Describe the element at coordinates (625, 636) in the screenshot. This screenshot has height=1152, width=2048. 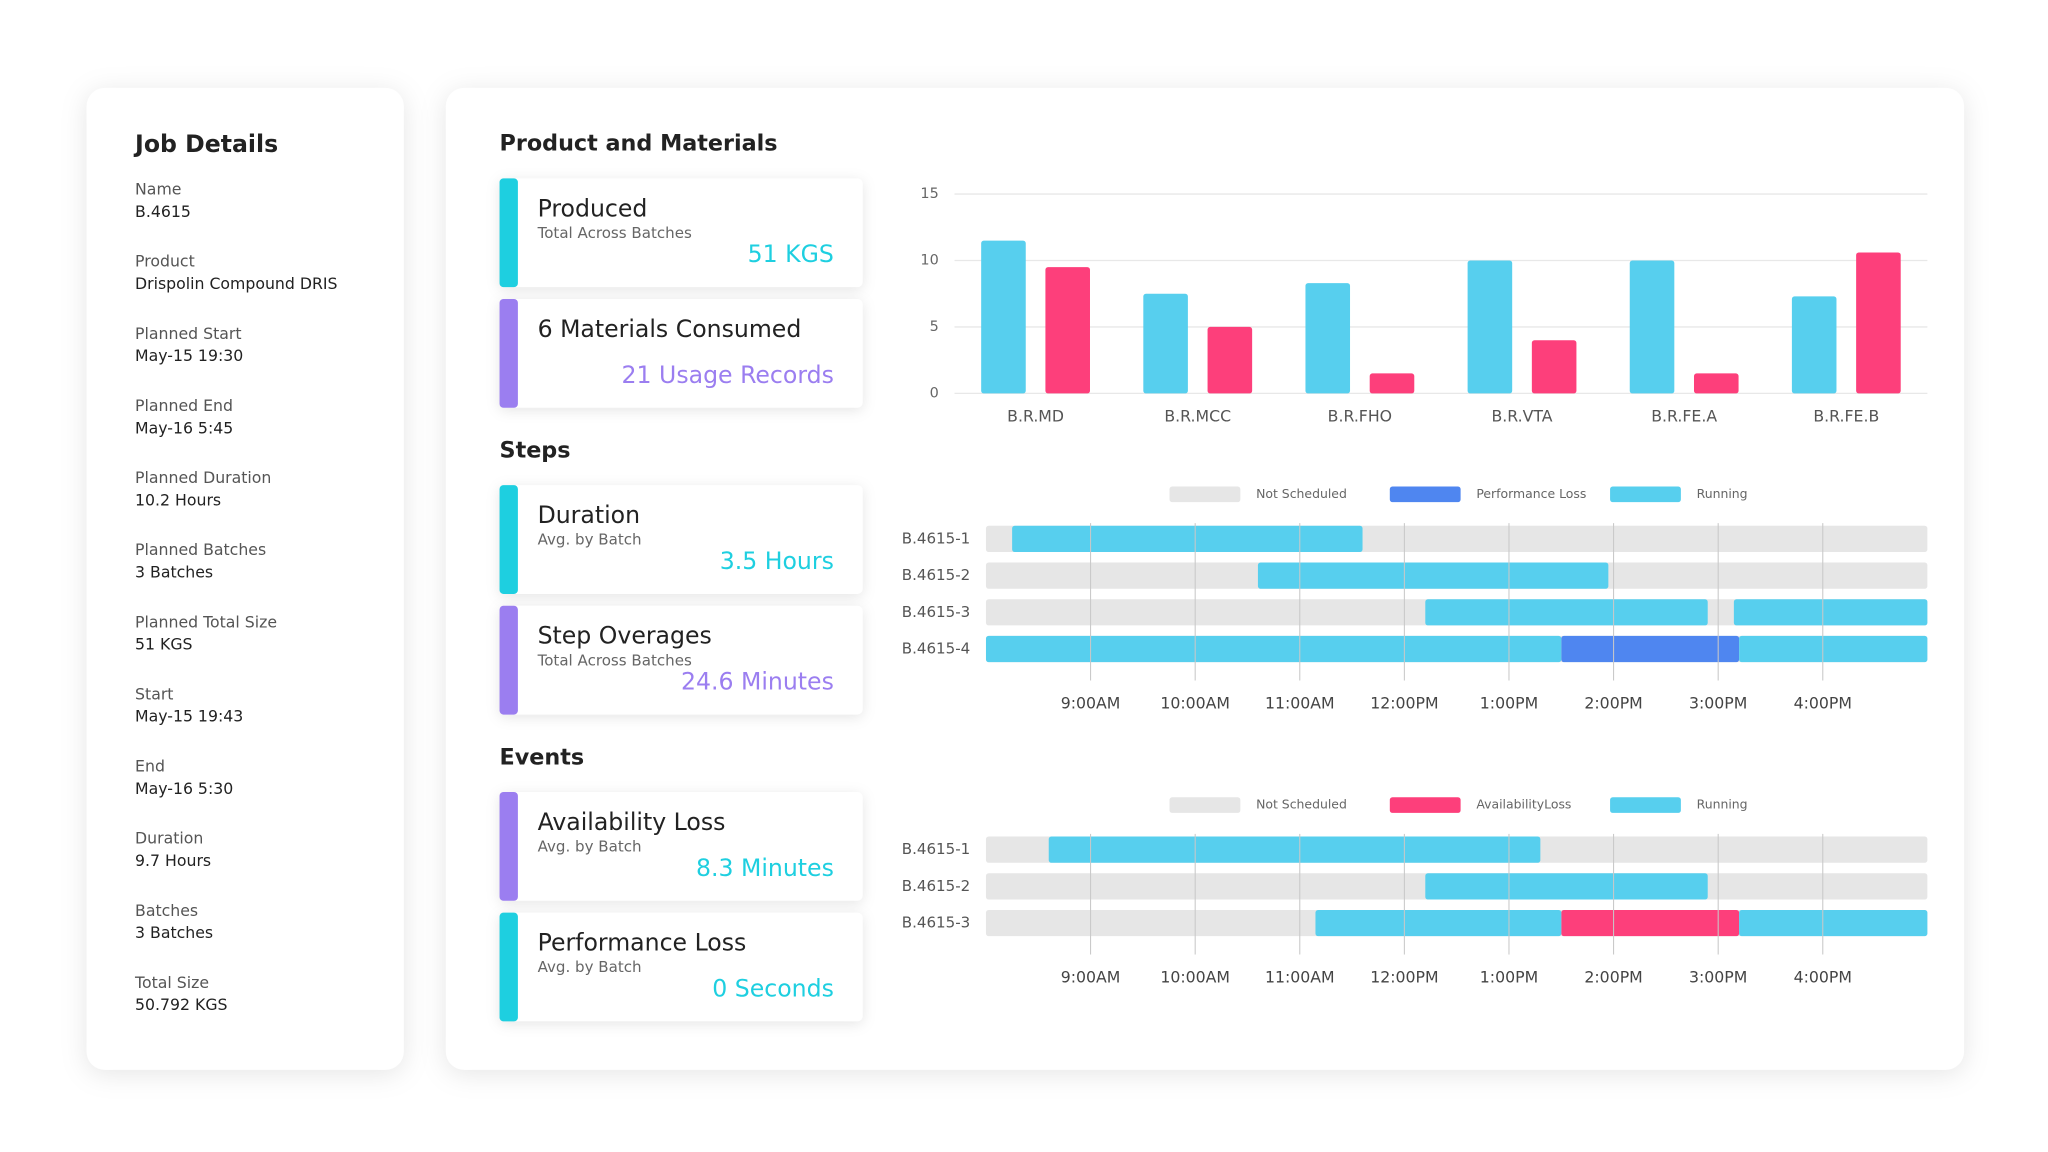
I see `card-title: Step Overages` at that location.